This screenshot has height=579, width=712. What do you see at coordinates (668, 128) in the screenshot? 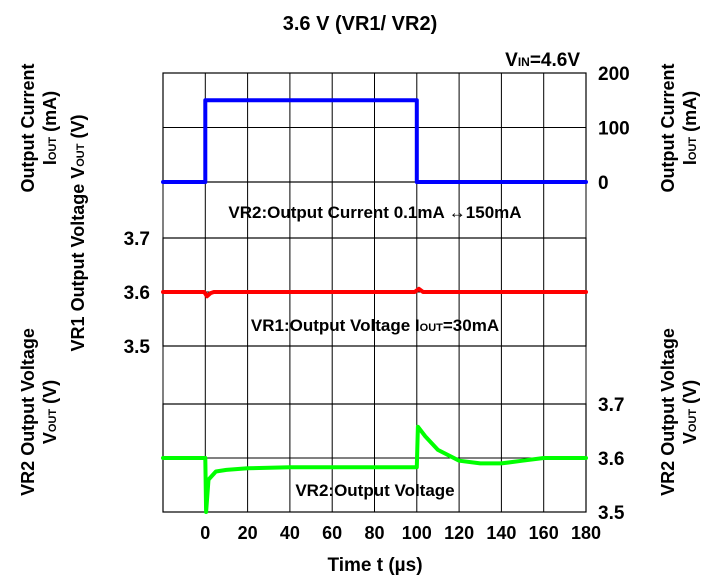
I see `ylabel-current-right: Output Current` at bounding box center [668, 128].